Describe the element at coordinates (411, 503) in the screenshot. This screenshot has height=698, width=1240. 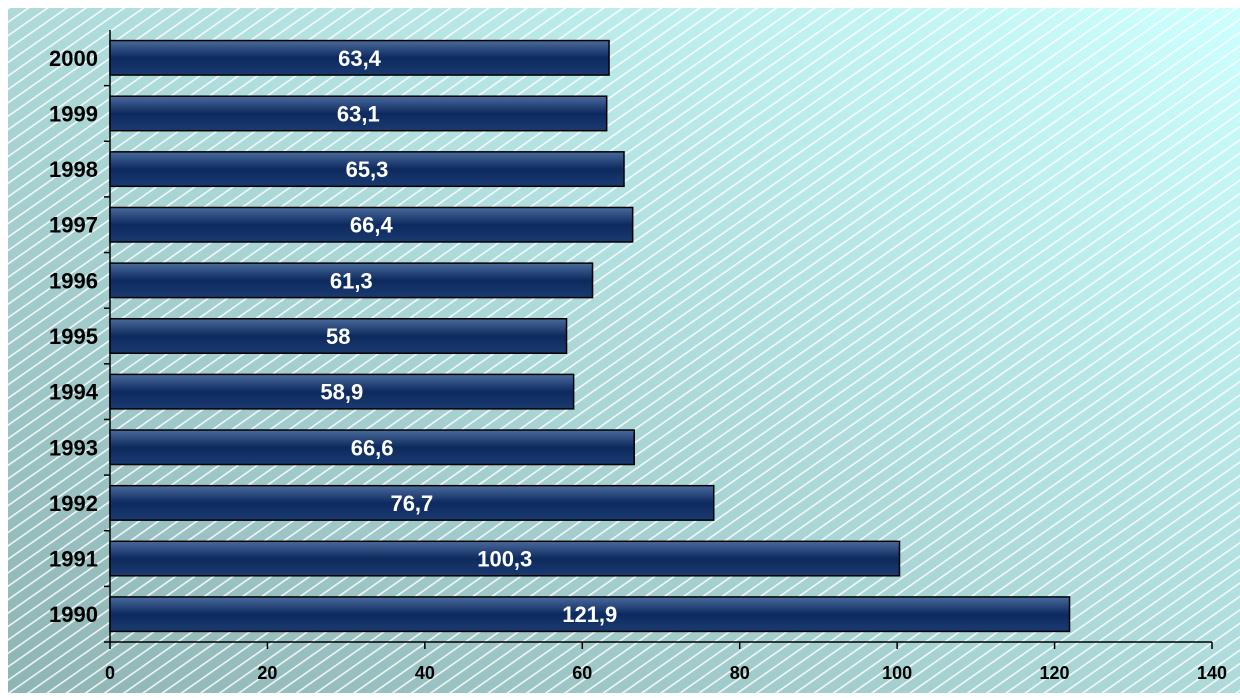
I see `value-label-1992: 76,7` at that location.